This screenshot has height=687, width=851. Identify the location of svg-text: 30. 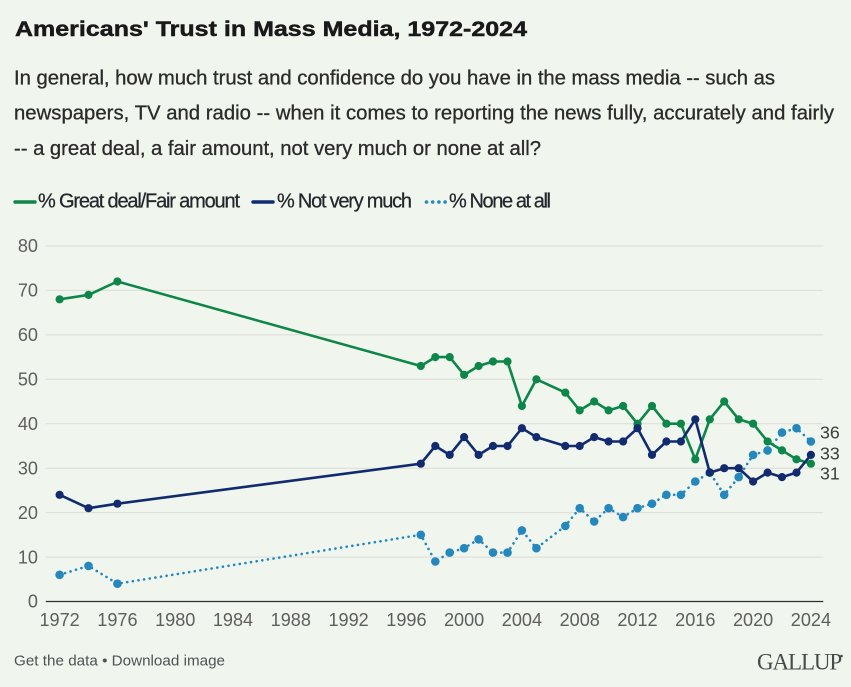
(28, 468).